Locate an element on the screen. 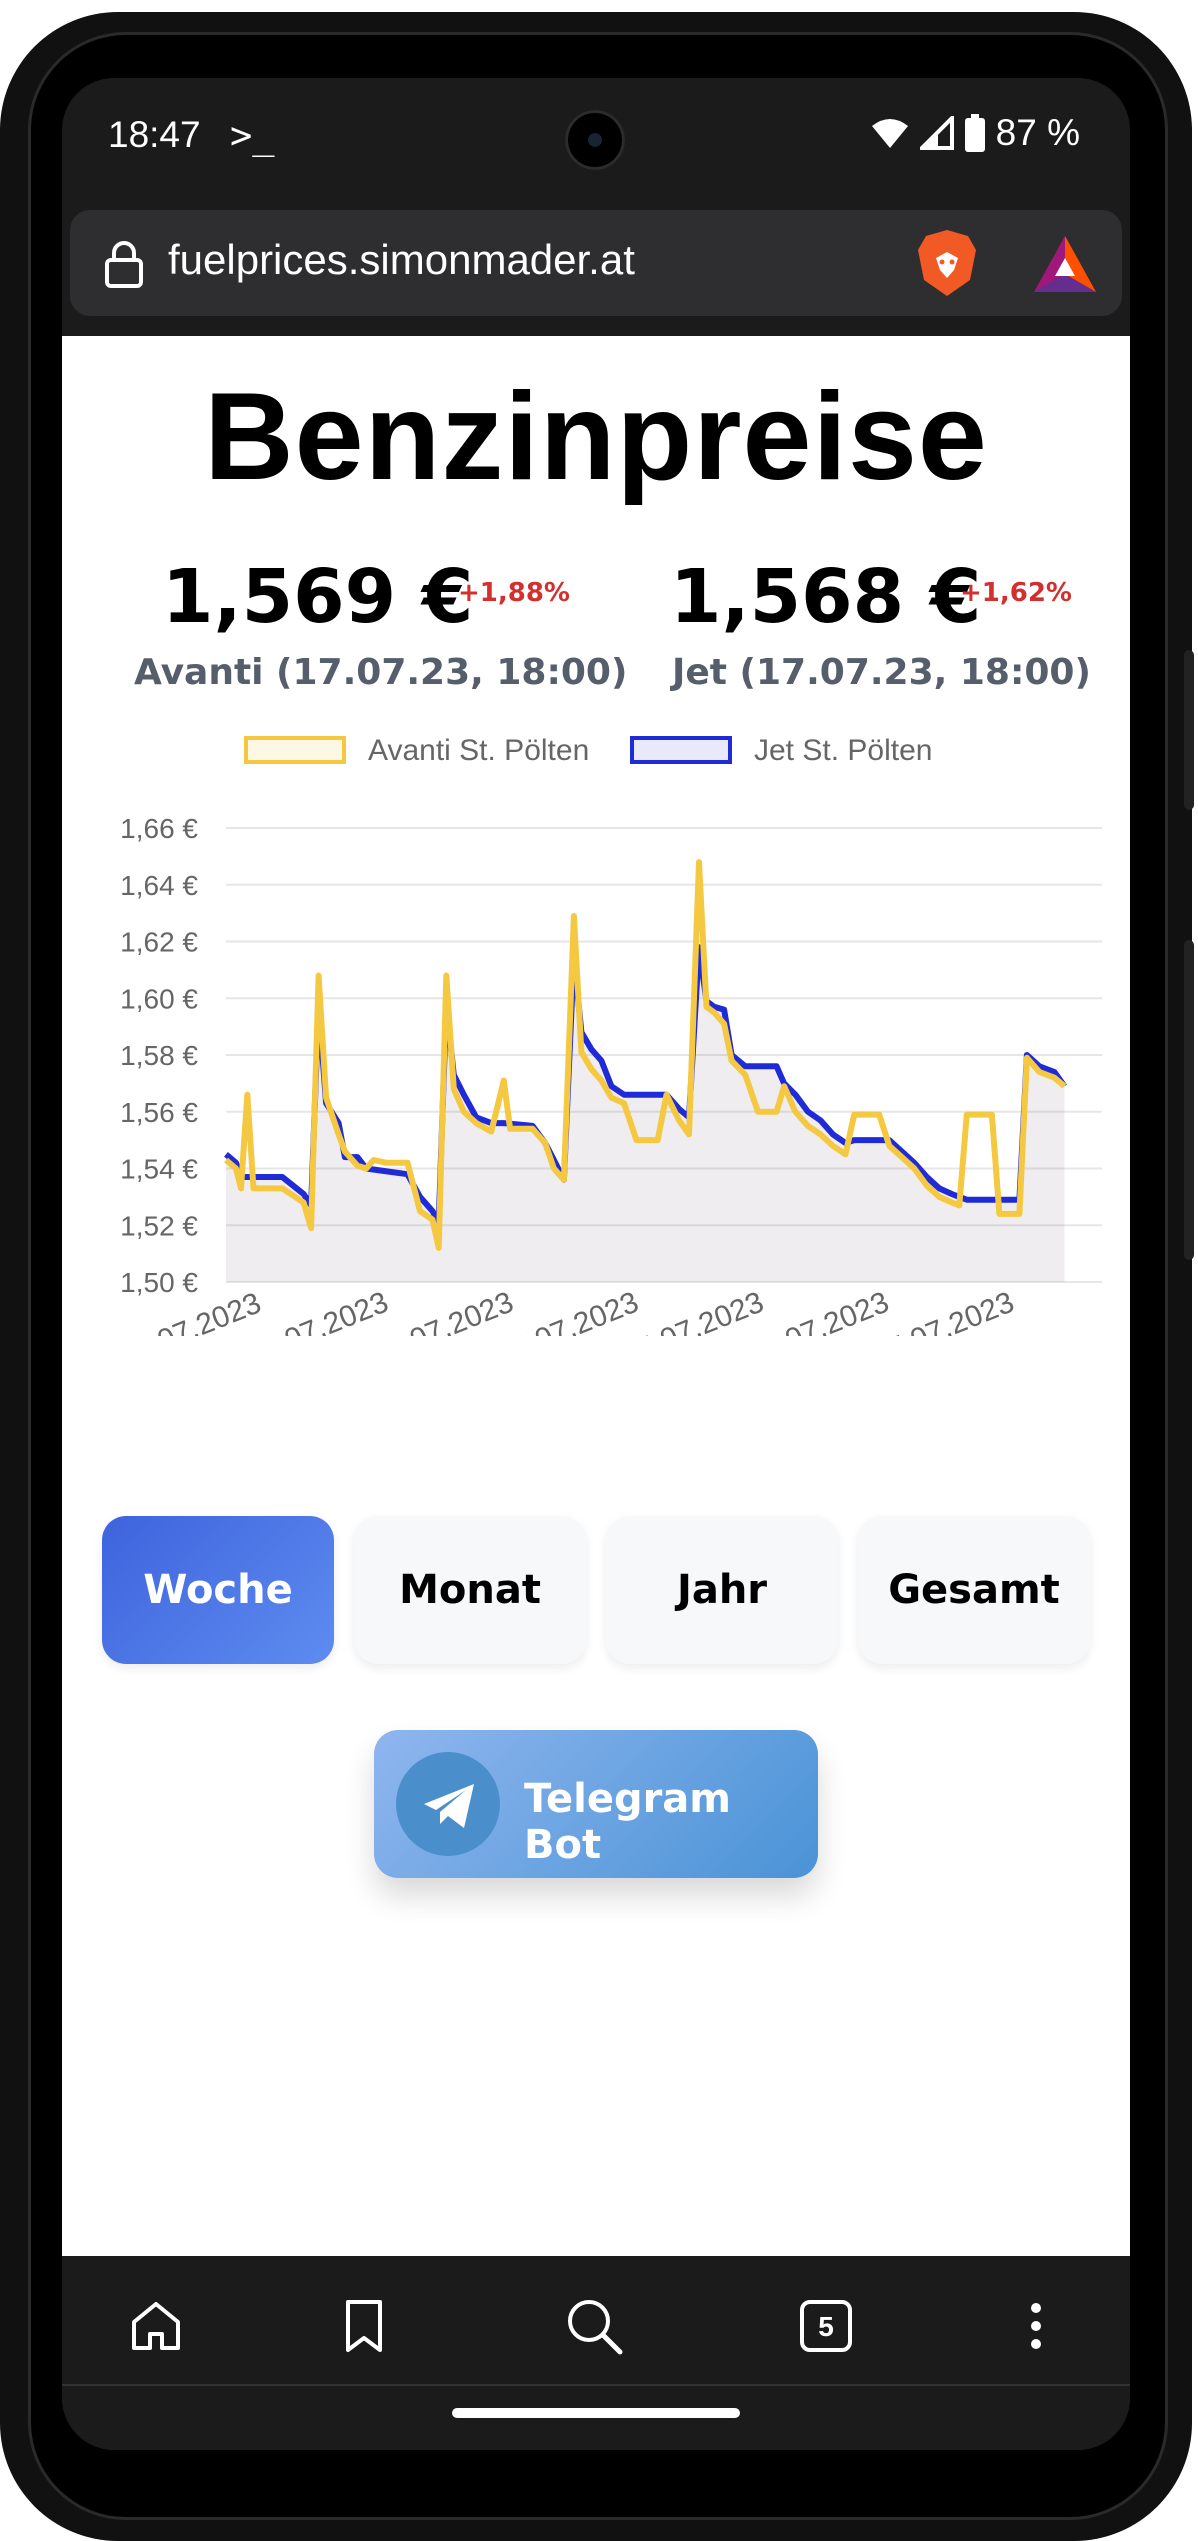  status-bar: 18:47 >_ 87 % is located at coordinates (596, 143).